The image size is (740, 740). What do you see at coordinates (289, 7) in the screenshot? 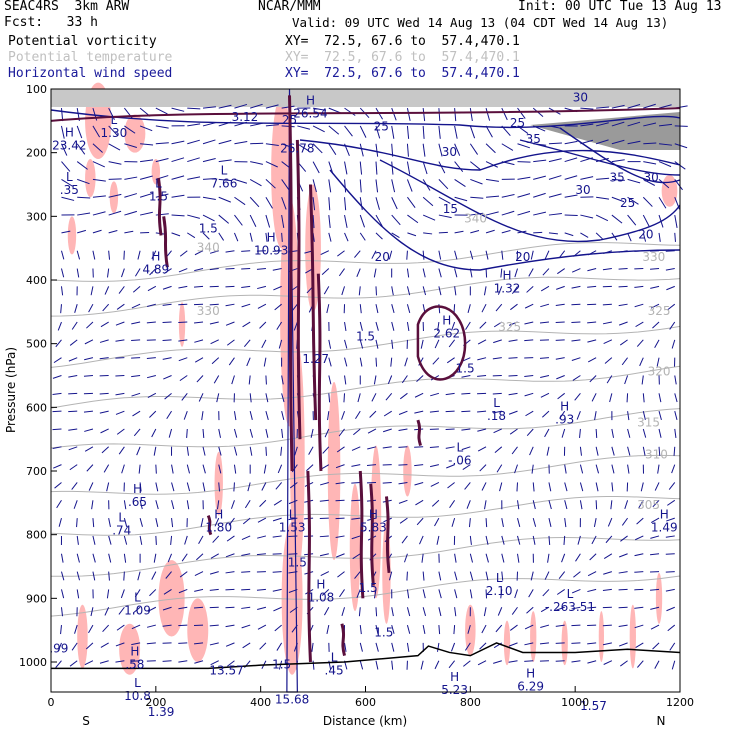
I see `organization-label: NCAR/MMM` at bounding box center [289, 7].